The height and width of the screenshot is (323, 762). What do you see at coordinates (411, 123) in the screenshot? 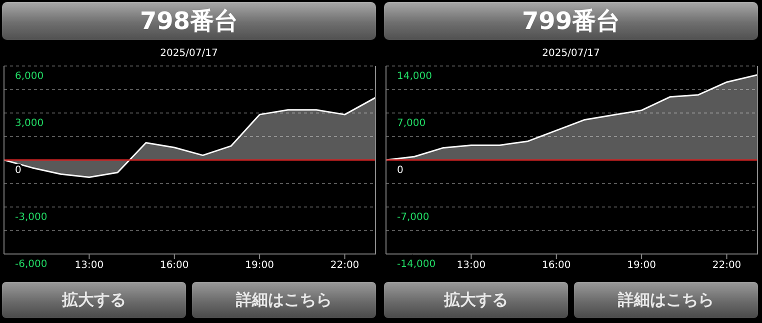
I see `y-tick-label: 7,000` at bounding box center [411, 123].